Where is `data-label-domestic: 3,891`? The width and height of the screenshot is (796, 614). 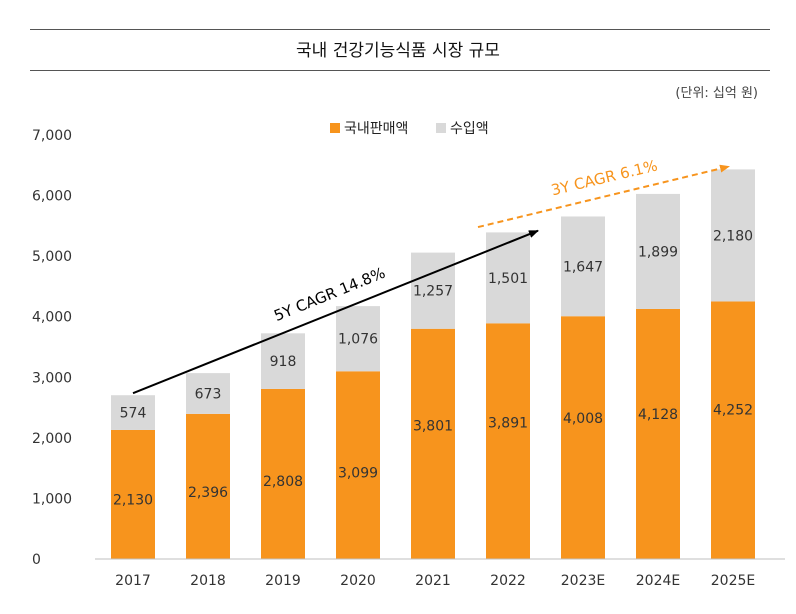
data-label-domestic: 3,891 is located at coordinates (508, 423).